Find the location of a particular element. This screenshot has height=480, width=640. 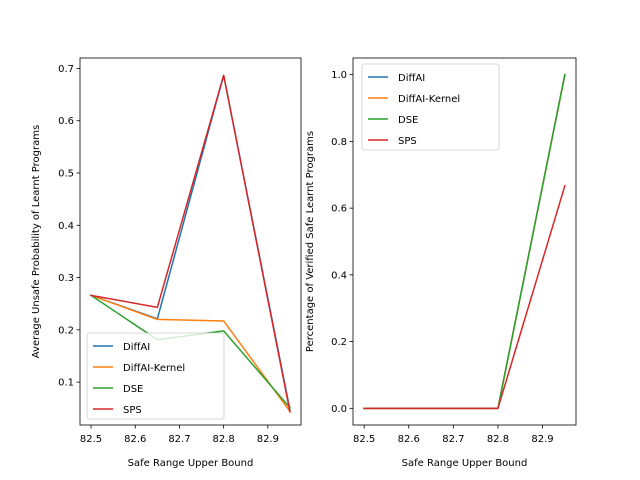

series-line-sps is located at coordinates (464, 297).